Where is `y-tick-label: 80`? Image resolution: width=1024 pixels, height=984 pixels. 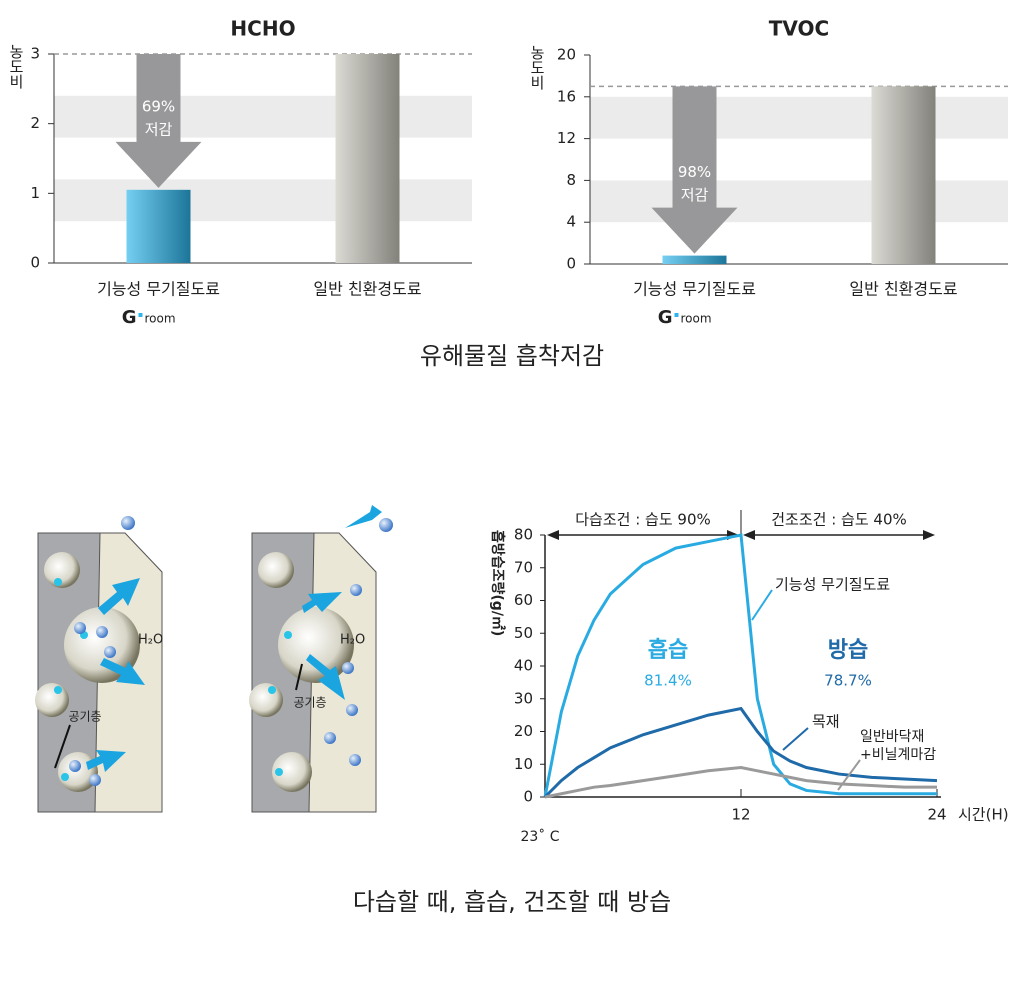
y-tick-label: 80 is located at coordinates (523, 535).